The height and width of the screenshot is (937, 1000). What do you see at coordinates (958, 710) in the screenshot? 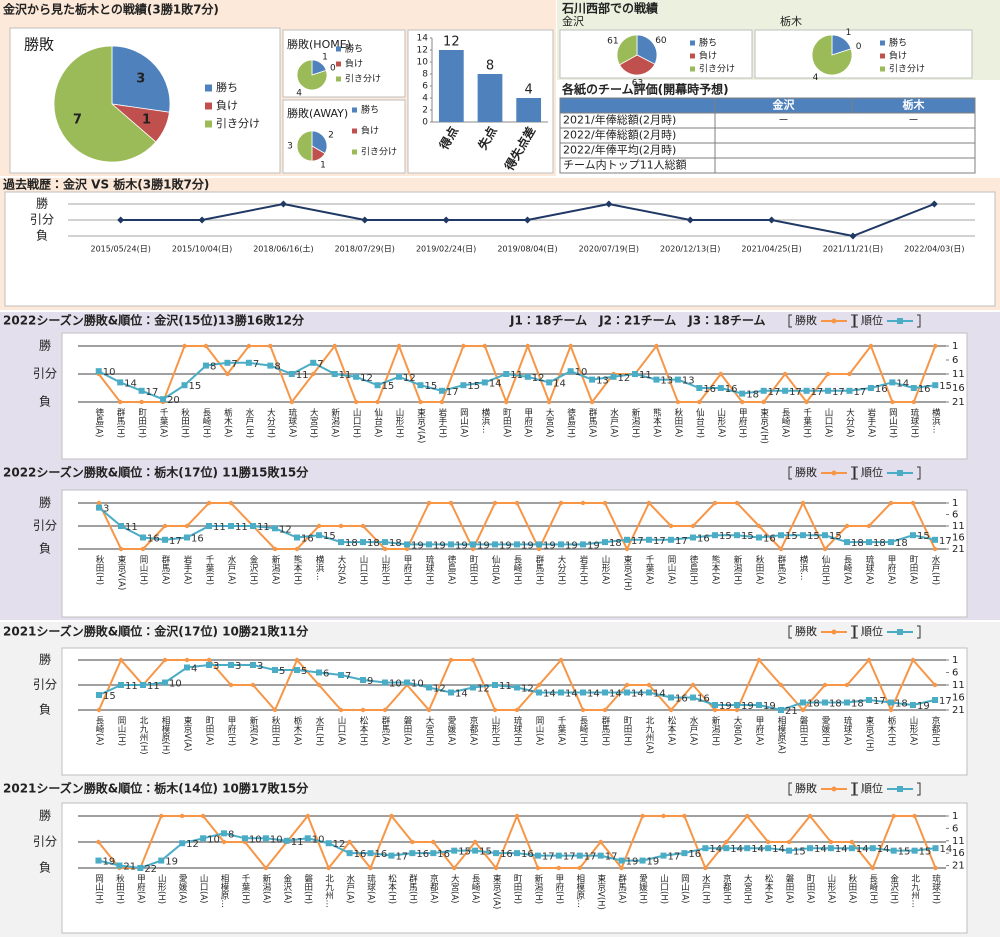
I see `y2-tick-label: 21` at bounding box center [958, 710].